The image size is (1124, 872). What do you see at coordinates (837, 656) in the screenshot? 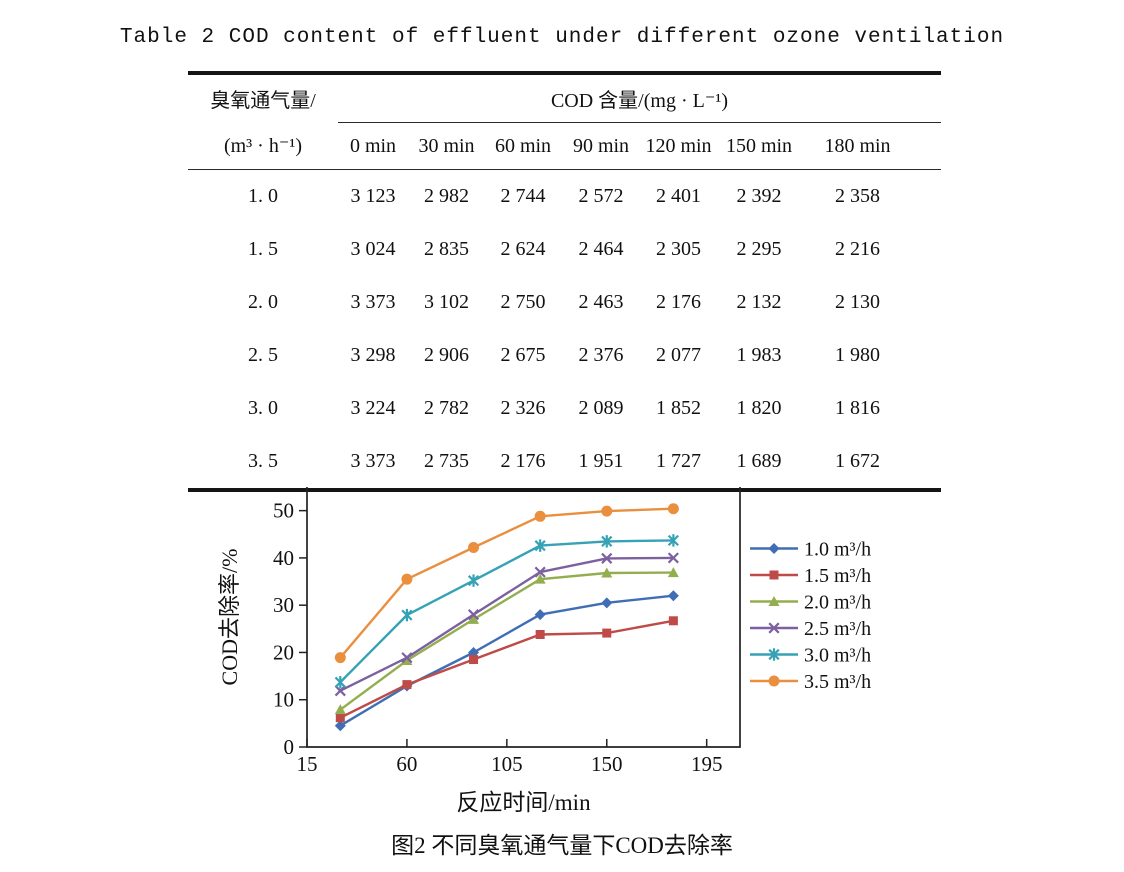
I see `legend-label: 3.0 m³/h` at bounding box center [837, 656].